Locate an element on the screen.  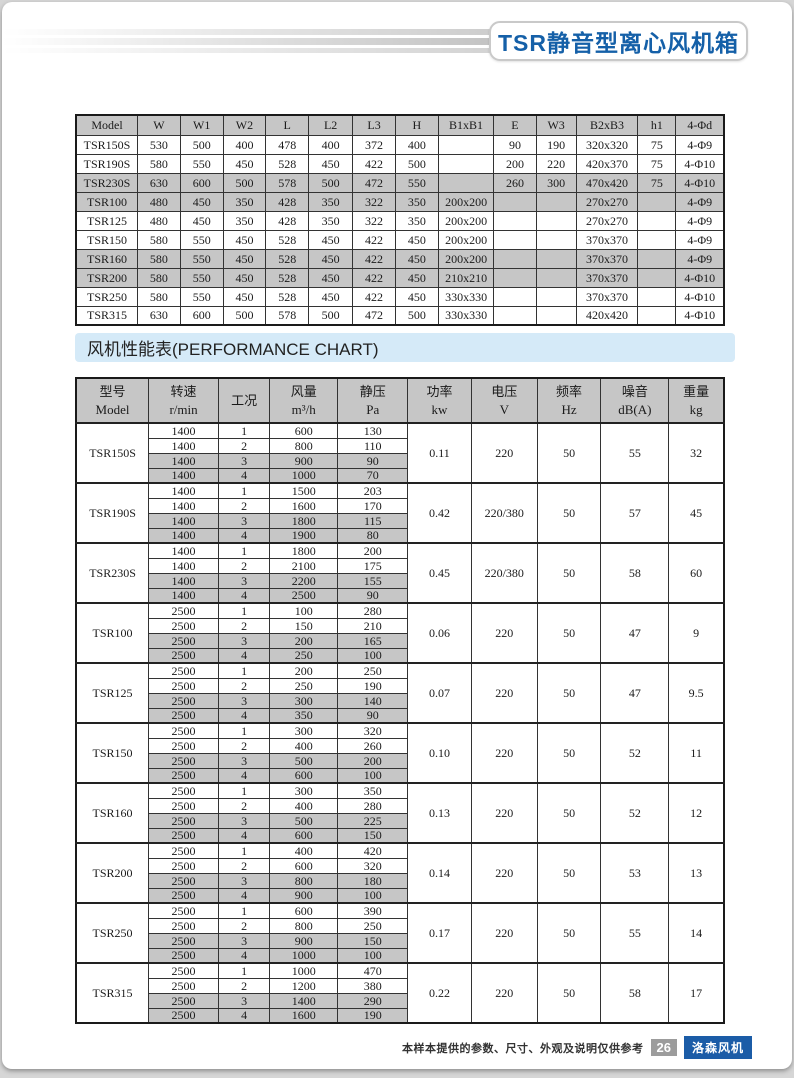
dimension-cell: 4-Φ9 is located at coordinates (700, 201).